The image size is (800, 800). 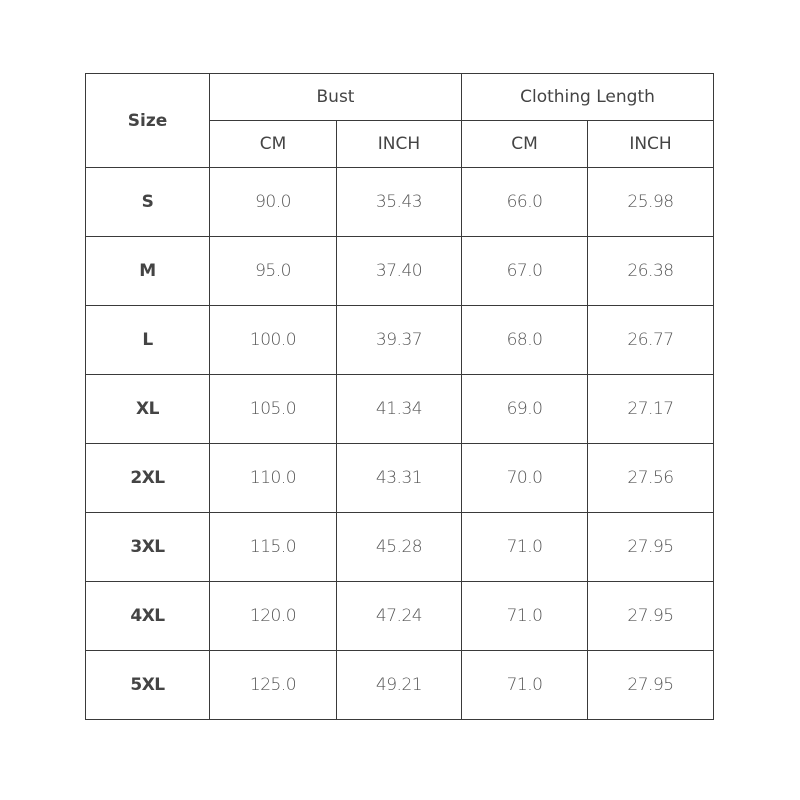 I want to click on table-row: S 90.0 35.43 66.0 25.98, so click(x=400, y=202).